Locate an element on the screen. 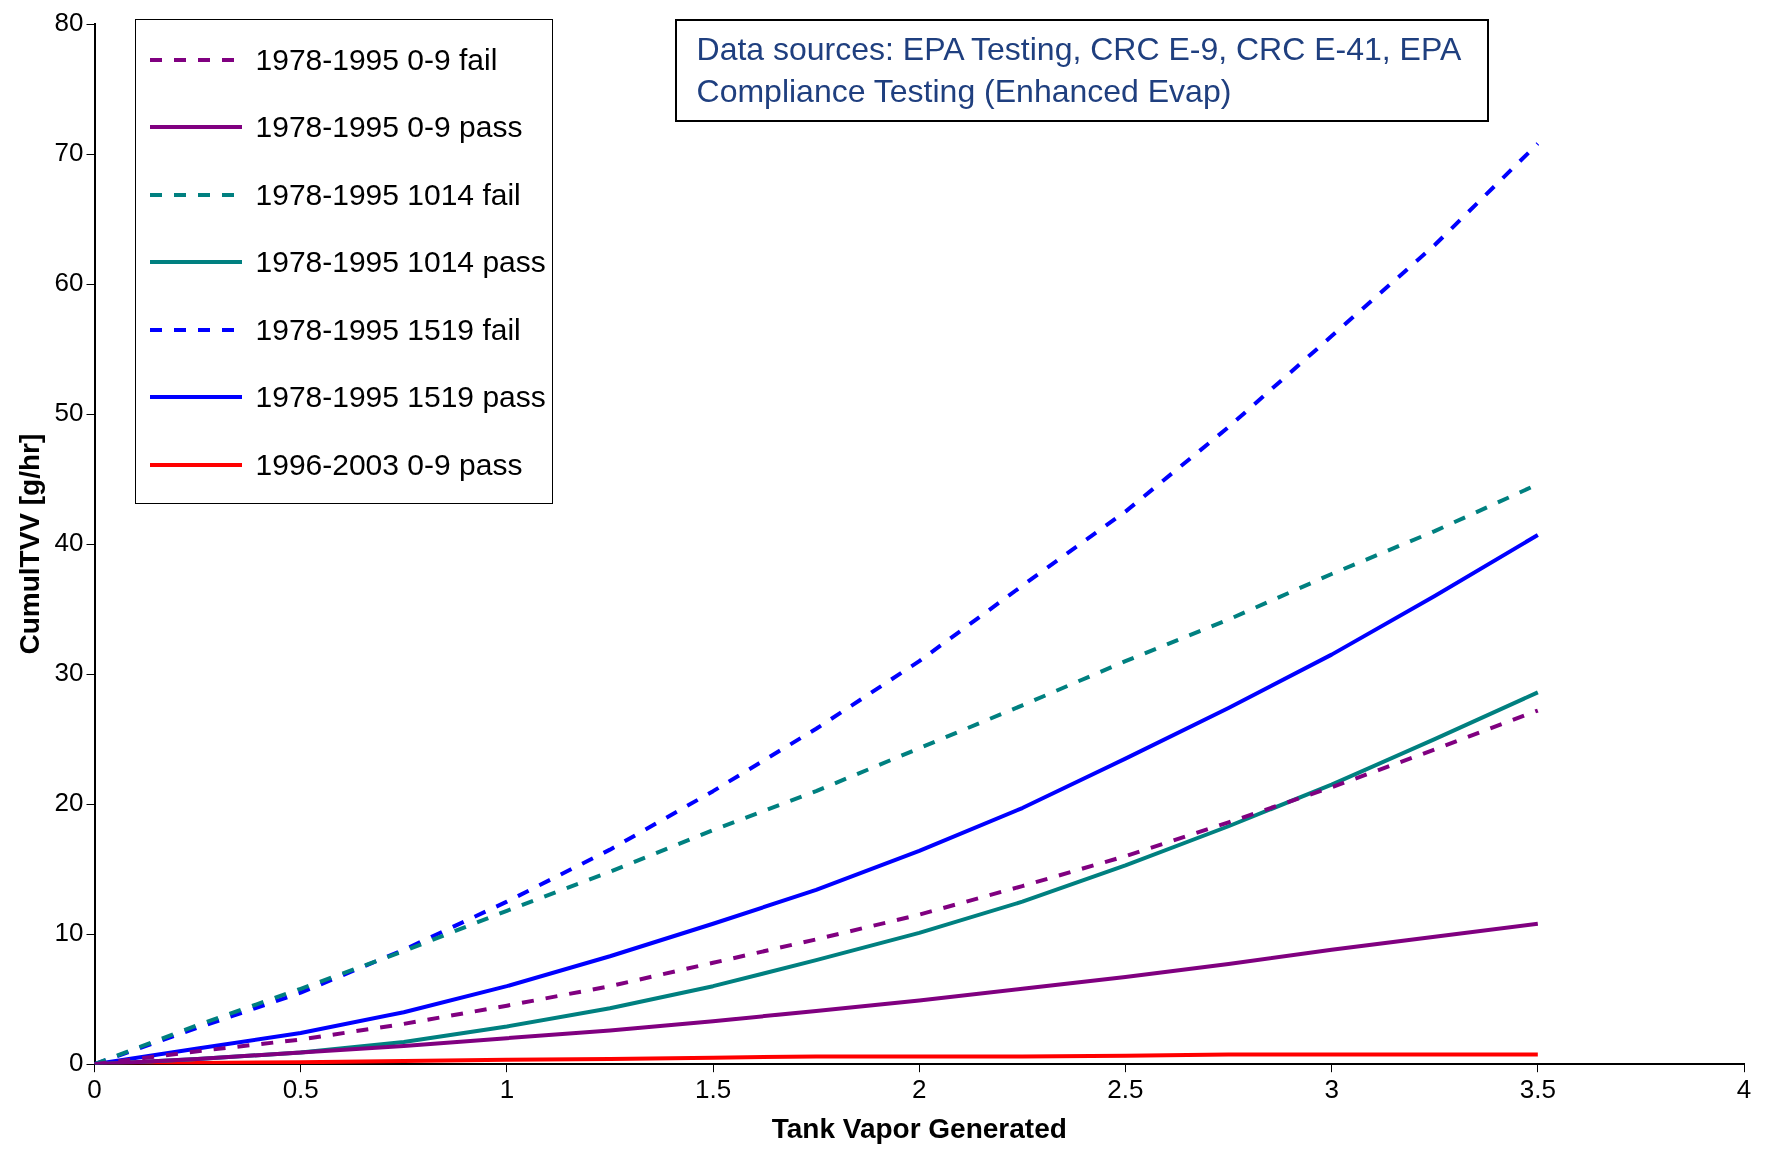 Image resolution: width=1774 pixels, height=1161 pixels. y-tick-label: 80 is located at coordinates (69, 22).